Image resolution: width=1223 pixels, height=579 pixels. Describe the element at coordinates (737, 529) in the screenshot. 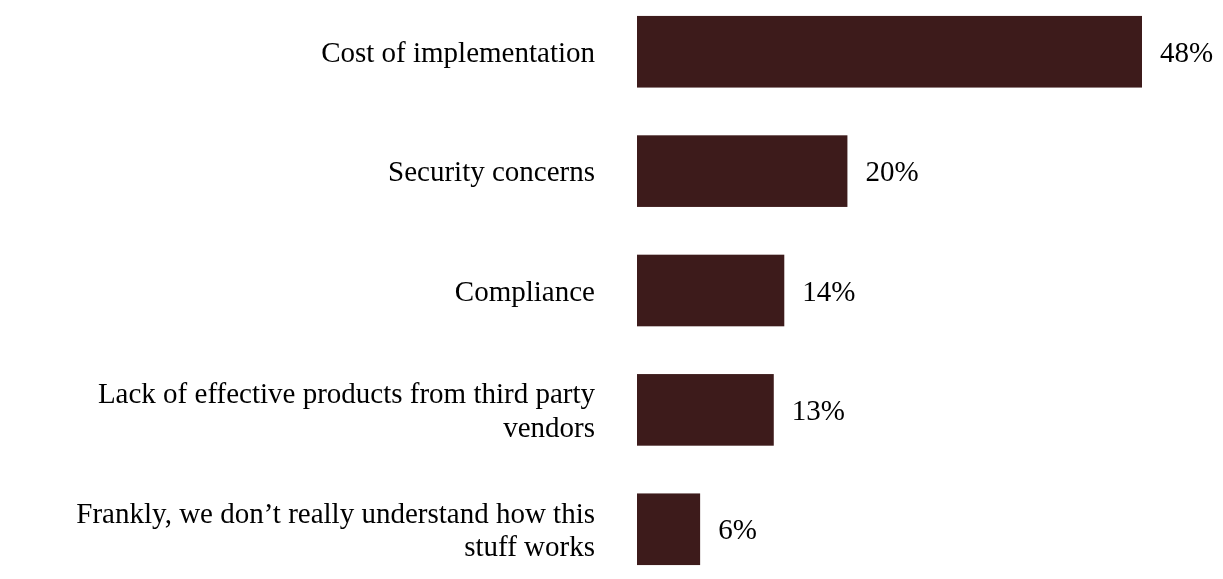

I see `data-label: 6%` at that location.